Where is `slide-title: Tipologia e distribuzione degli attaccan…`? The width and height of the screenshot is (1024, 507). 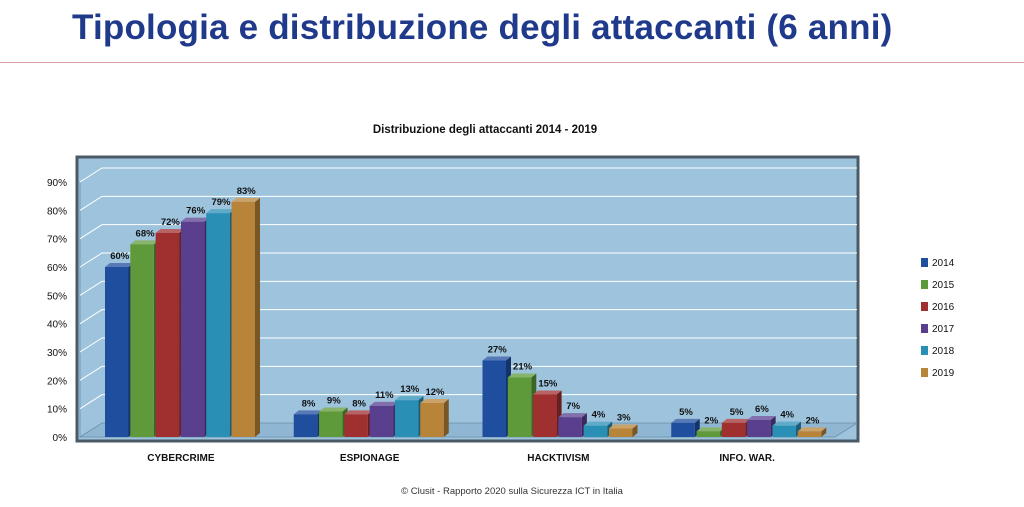
slide-title: Tipologia e distribuzione degli attaccan… is located at coordinates (482, 27).